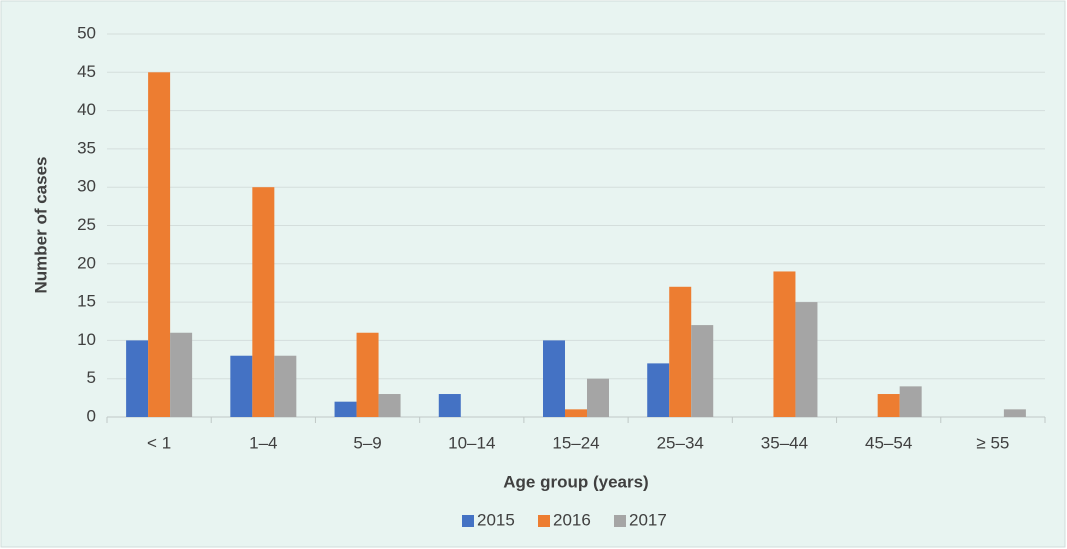  Describe the element at coordinates (91, 377) in the screenshot. I see `y-tick-label: 5` at that location.